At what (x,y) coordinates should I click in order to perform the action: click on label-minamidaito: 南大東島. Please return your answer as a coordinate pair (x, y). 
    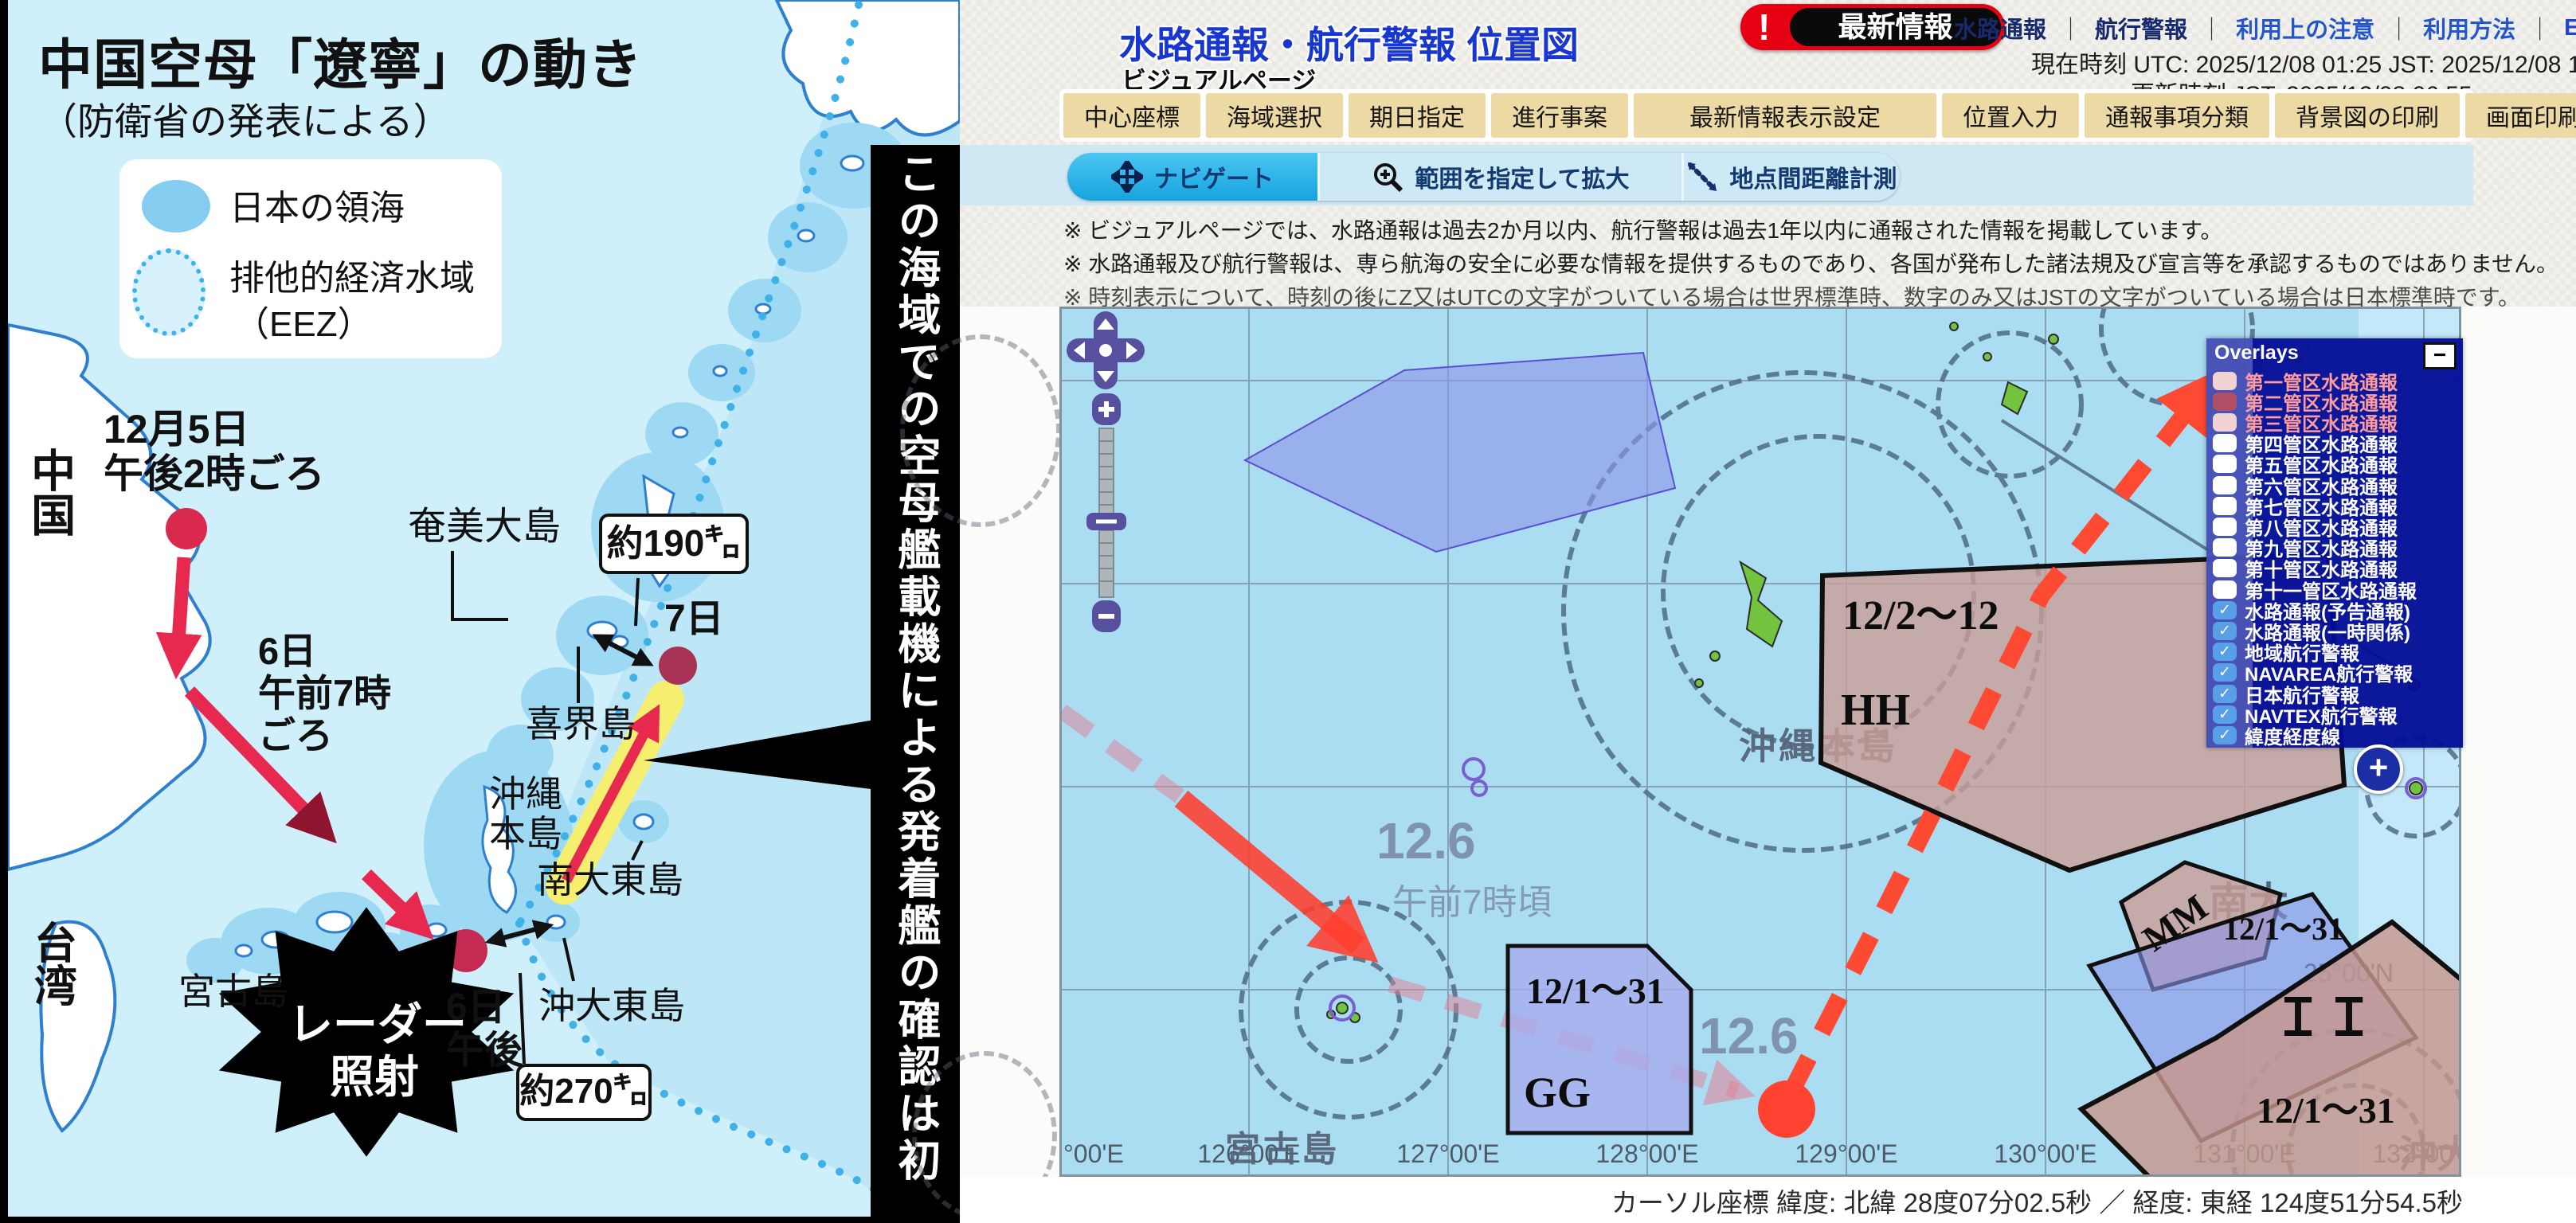
    Looking at the image, I should click on (610, 880).